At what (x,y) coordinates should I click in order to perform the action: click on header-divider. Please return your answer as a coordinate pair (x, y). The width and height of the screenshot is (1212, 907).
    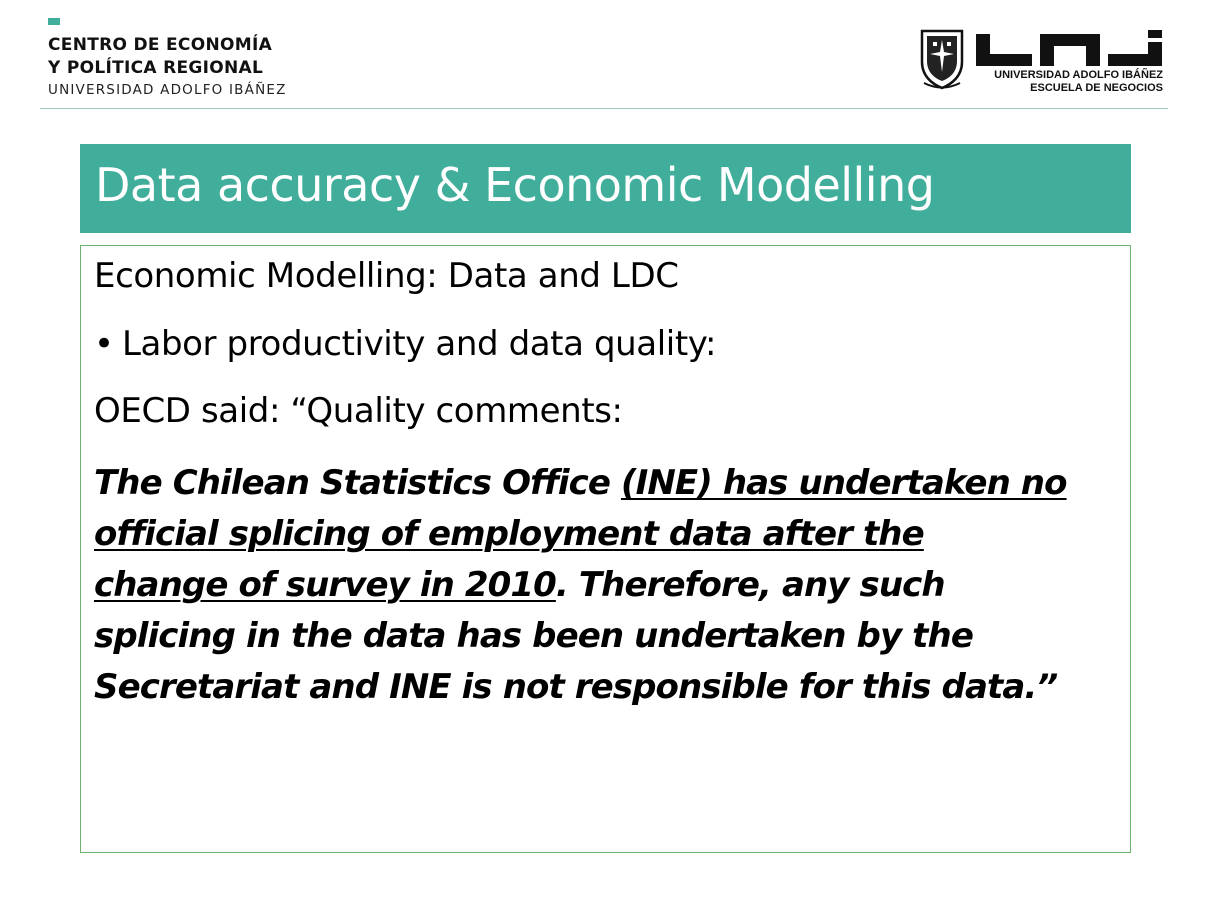
    Looking at the image, I should click on (604, 108).